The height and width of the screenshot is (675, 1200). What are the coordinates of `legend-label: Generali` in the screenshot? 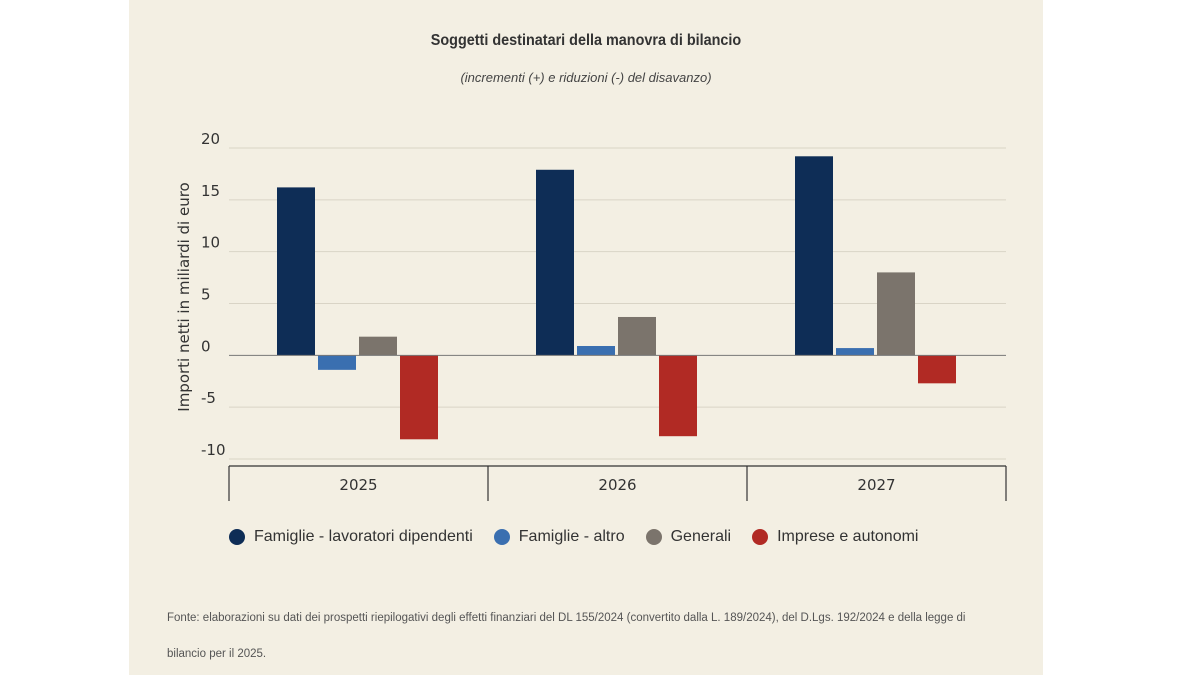 It's located at (701, 536).